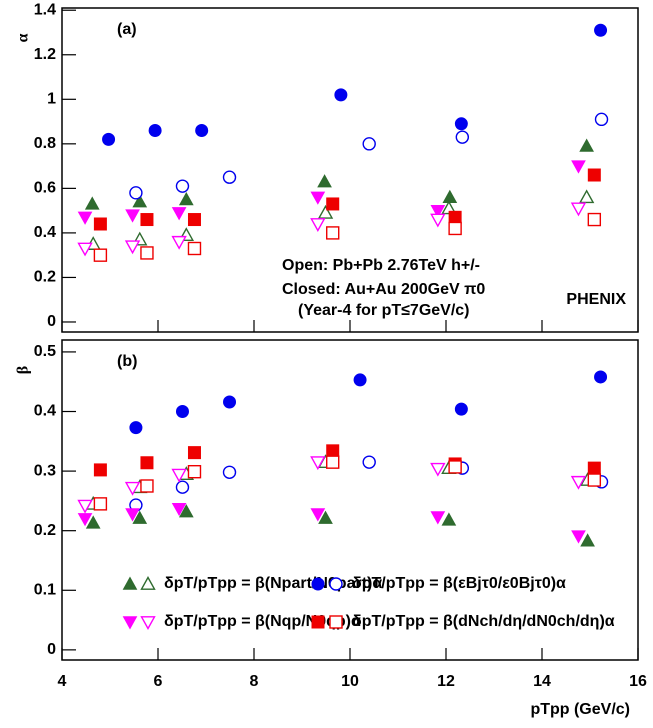  What do you see at coordinates (51, 99) in the screenshot?
I see `y-tick-label: 1` at bounding box center [51, 99].